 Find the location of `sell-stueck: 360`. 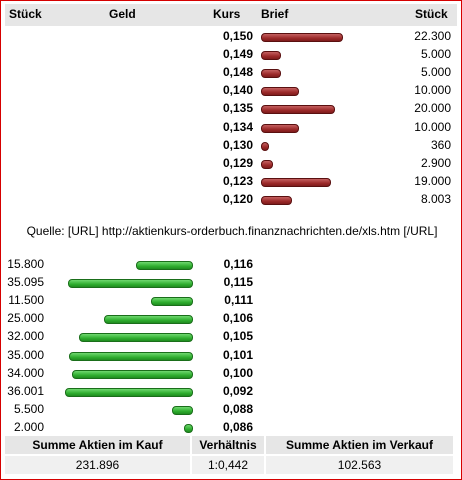

sell-stueck: 360 is located at coordinates (440, 144).